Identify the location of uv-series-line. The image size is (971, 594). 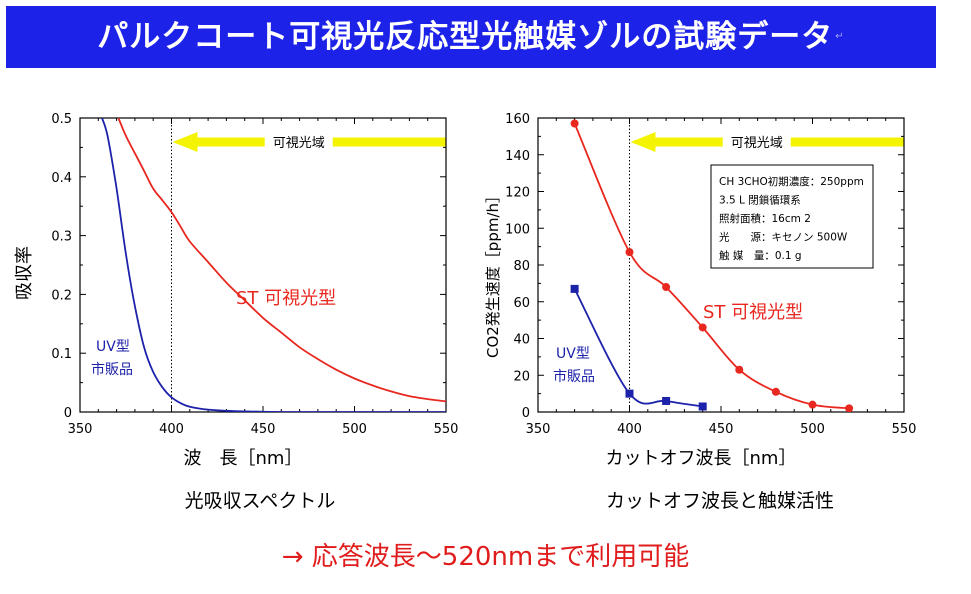
(638, 348).